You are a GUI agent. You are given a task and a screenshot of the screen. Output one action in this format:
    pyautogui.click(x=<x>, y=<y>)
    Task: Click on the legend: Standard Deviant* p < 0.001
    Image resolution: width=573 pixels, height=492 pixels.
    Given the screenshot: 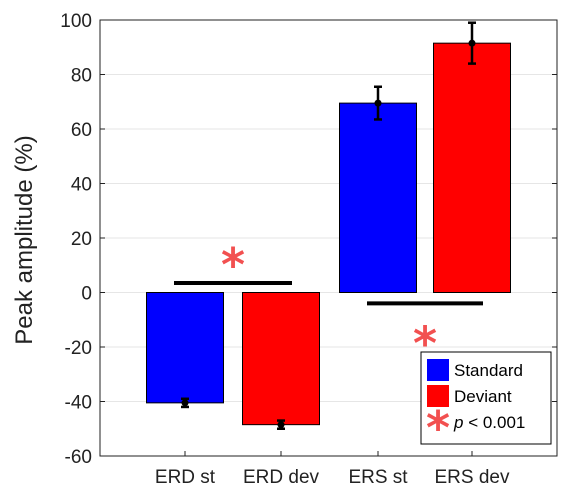 What is the action you would take?
    pyautogui.click(x=486, y=403)
    